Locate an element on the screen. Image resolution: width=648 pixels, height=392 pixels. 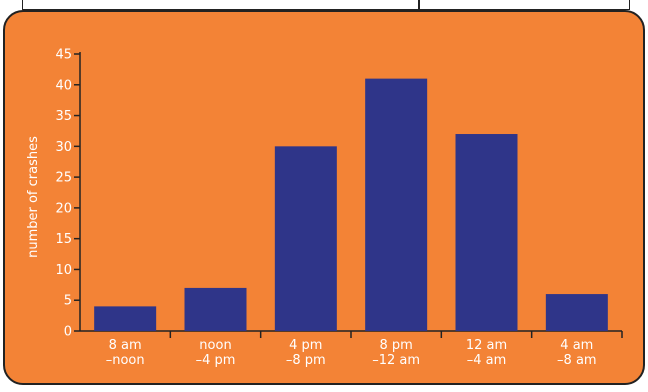
caption-box-divider is located at coordinates (419, 4).